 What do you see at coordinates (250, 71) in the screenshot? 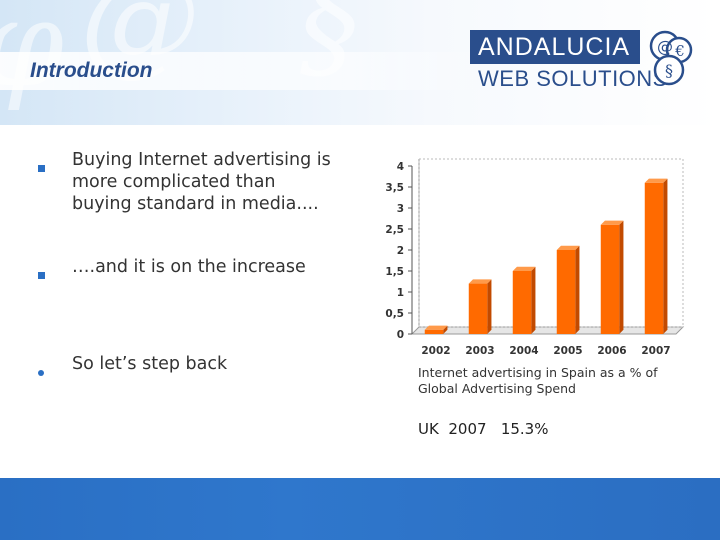
I see `title-bar` at bounding box center [250, 71].